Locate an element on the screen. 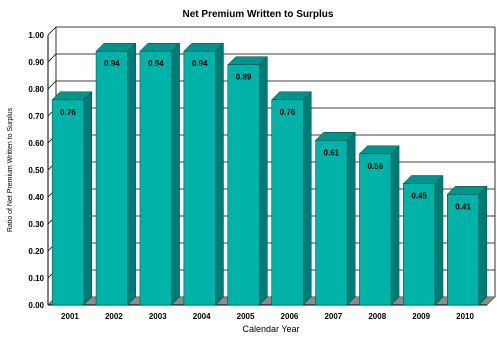 The image size is (497, 339). y-tick-label: 1.00 is located at coordinates (36, 35).